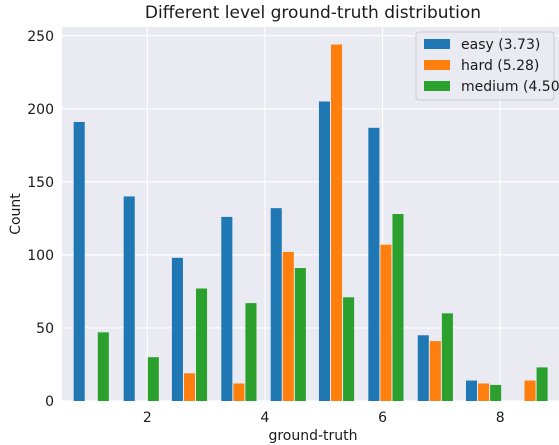 Image resolution: width=559 pixels, height=445 pixels. I want to click on legend: easy (3.73) hard (5.28) medium (4.50), so click(487, 66).